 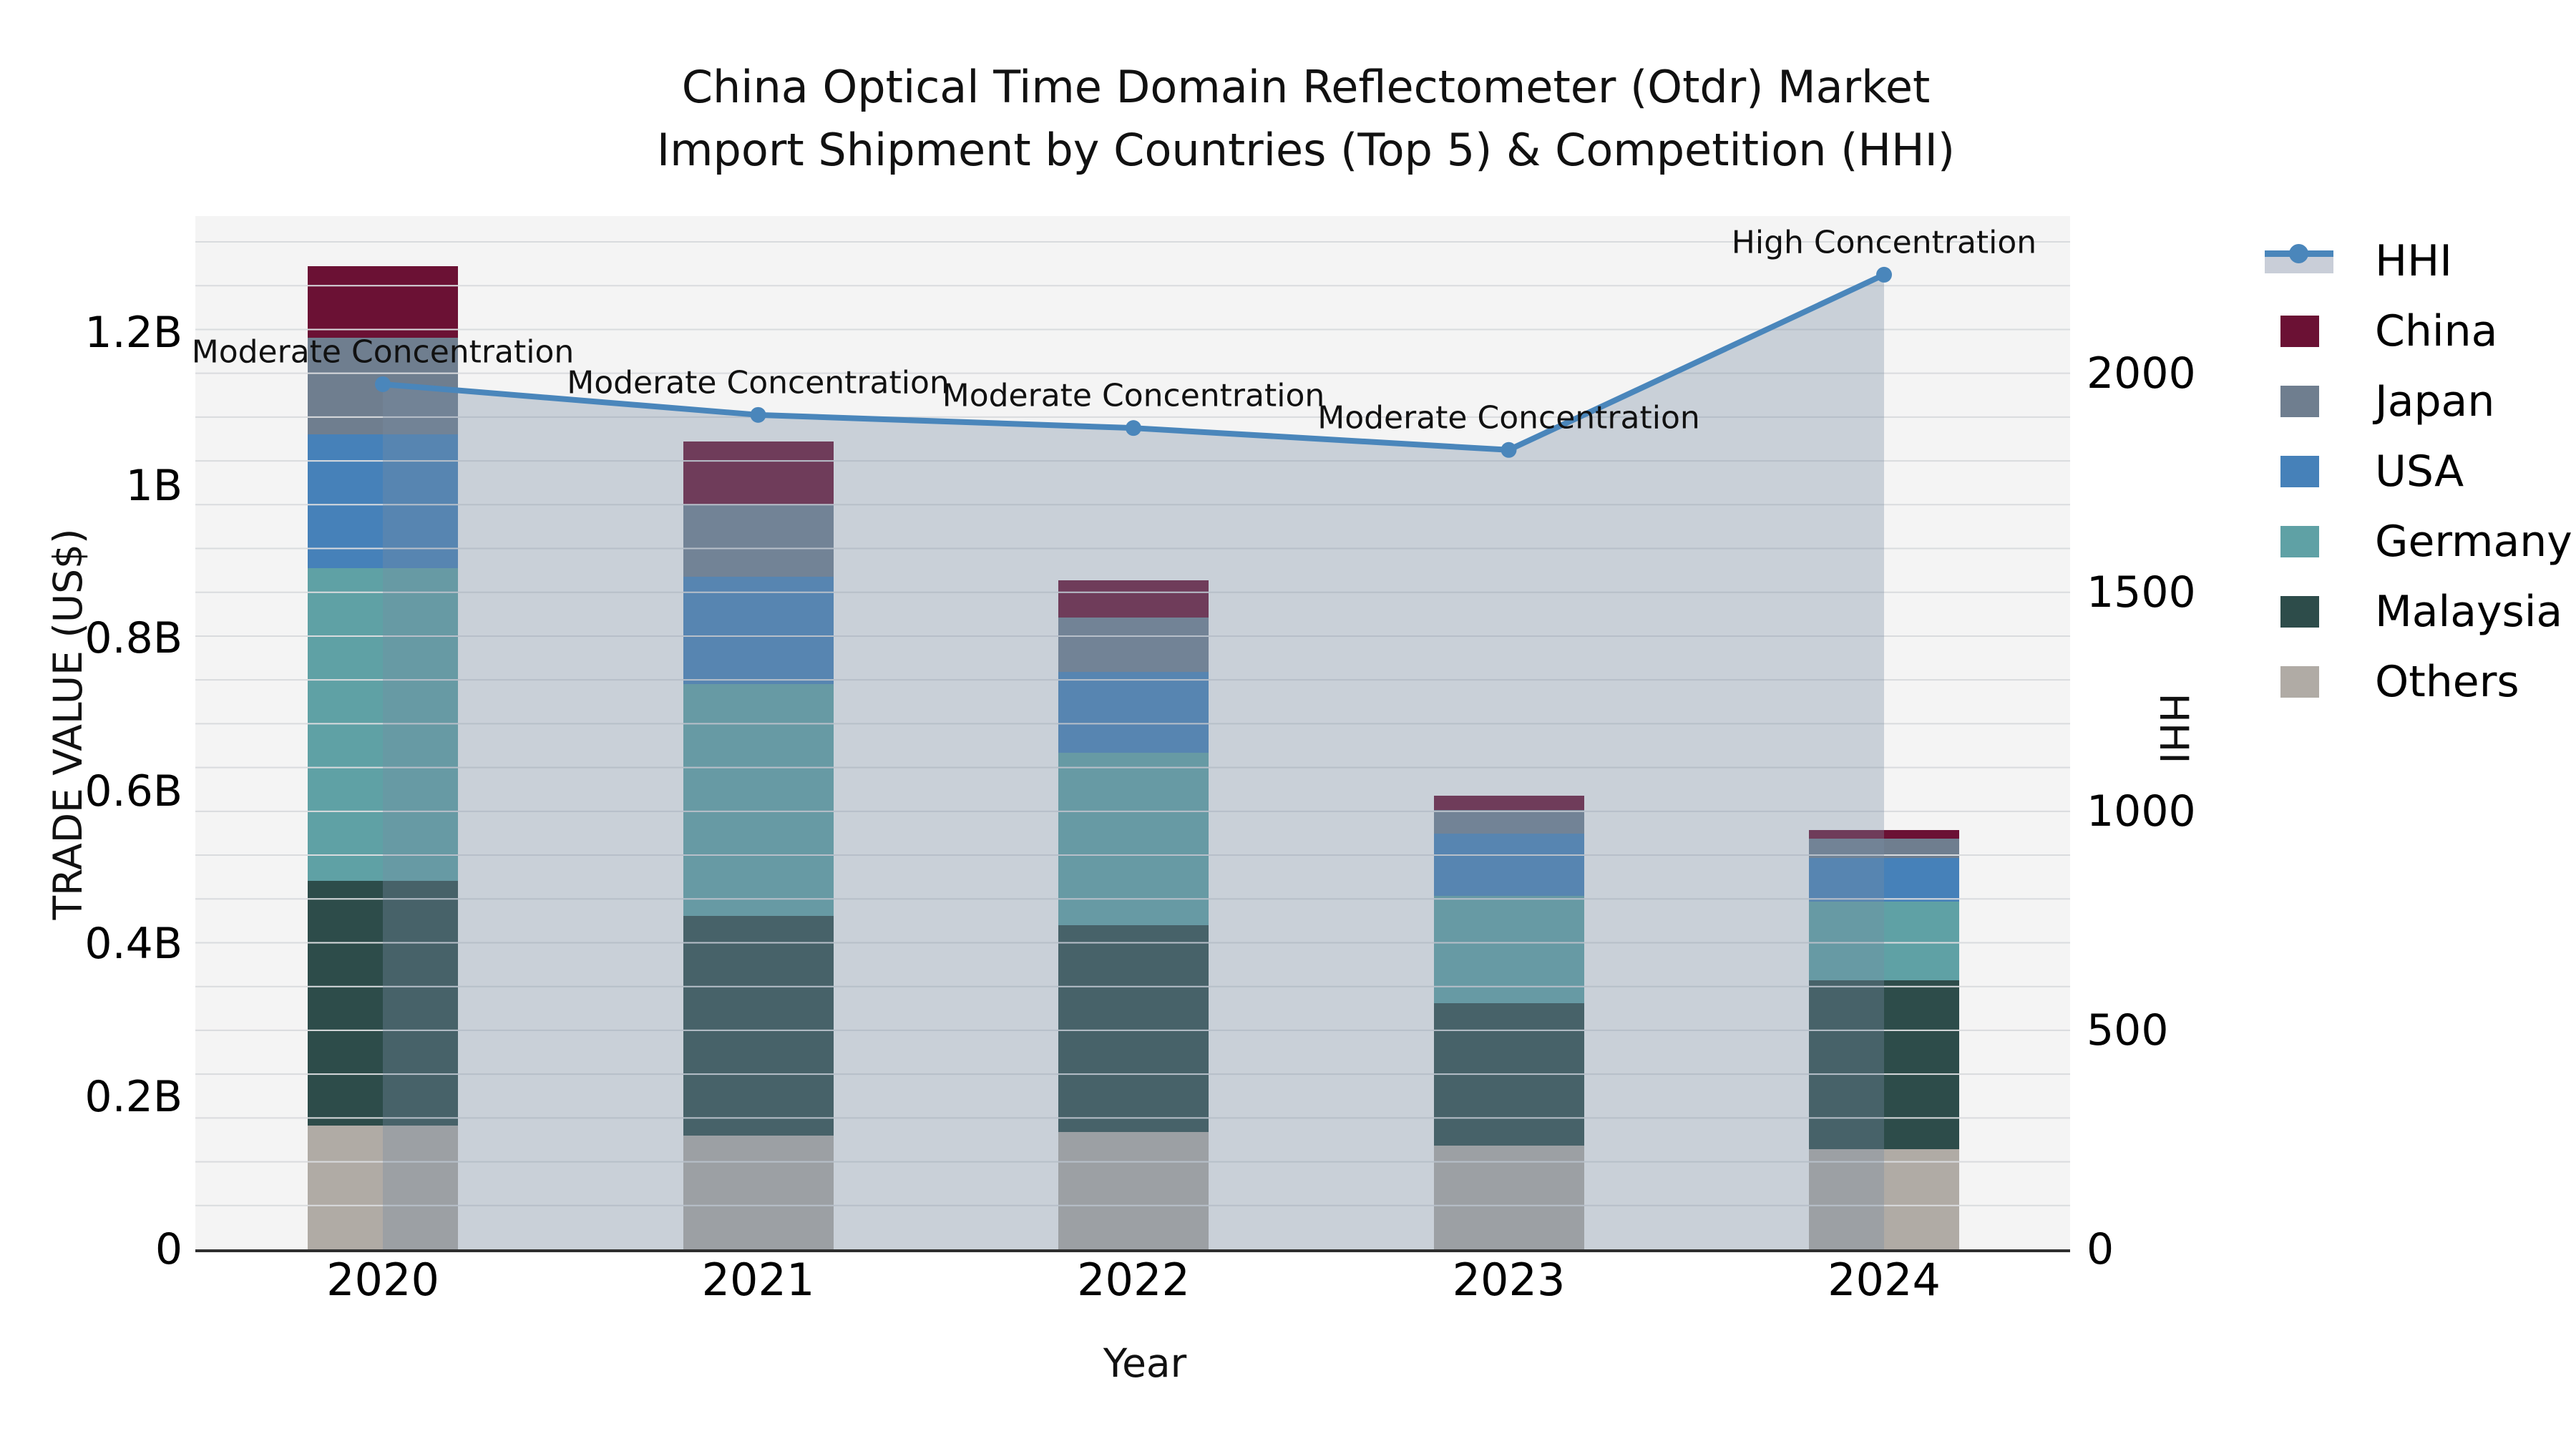 I want to click on right-tick-1000: 1000, so click(x=2141, y=811).